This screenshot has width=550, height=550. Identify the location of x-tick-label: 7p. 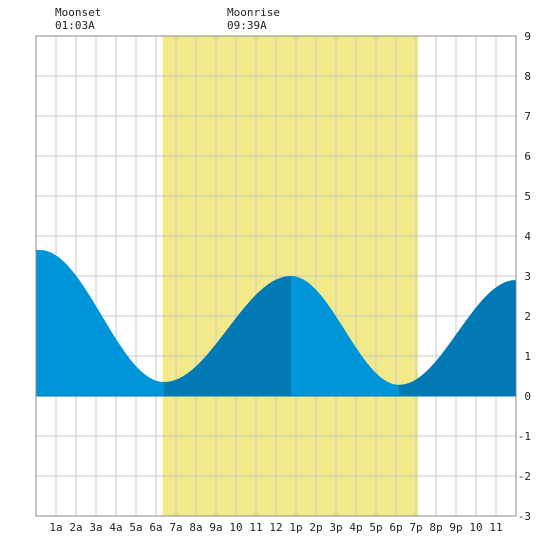
(415, 527).